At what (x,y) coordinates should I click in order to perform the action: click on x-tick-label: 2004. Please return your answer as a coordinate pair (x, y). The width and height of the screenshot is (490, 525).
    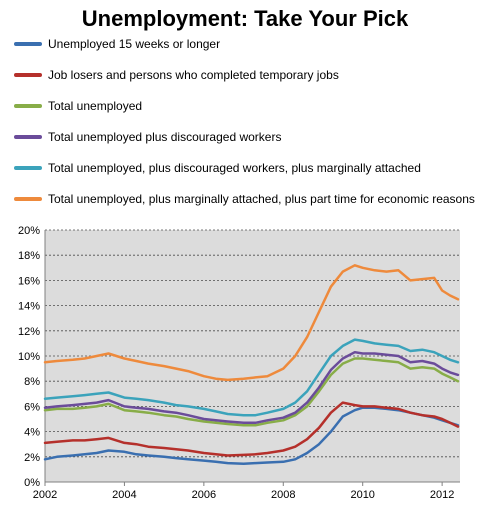
    Looking at the image, I should click on (124, 495).